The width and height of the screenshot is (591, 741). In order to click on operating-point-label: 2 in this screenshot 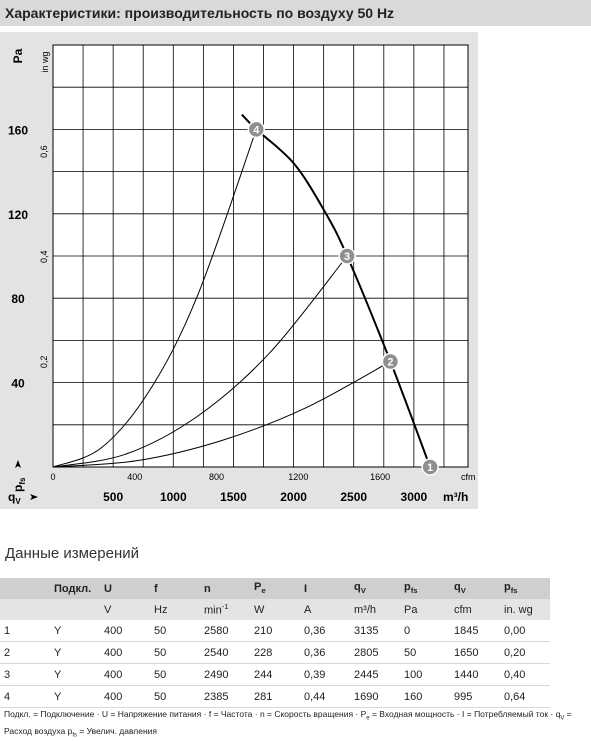, I will do `click(390, 363)`.